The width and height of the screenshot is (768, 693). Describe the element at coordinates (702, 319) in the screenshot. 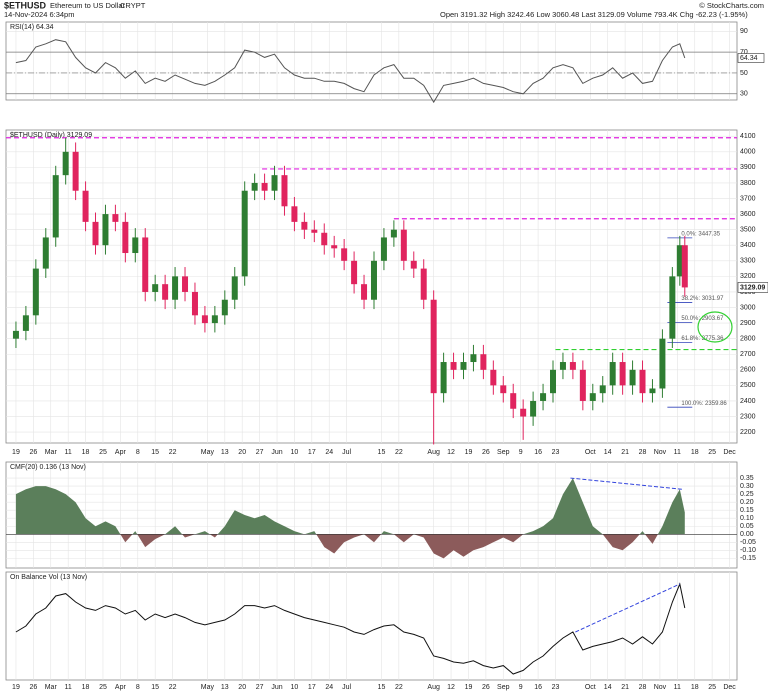

I see `fib-label: 50.0%: 2903.67` at that location.